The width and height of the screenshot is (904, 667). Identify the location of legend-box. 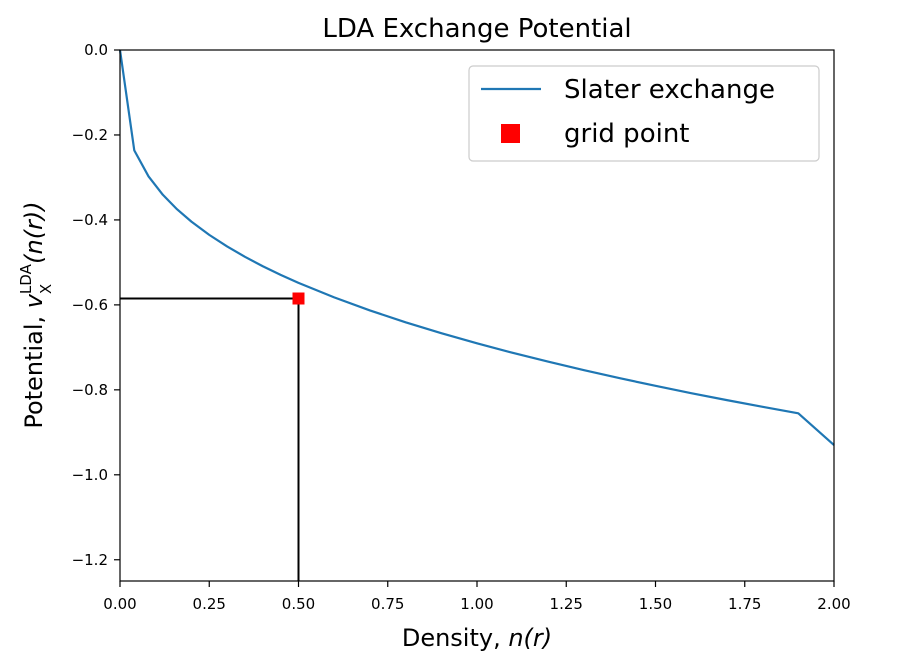
(644, 113).